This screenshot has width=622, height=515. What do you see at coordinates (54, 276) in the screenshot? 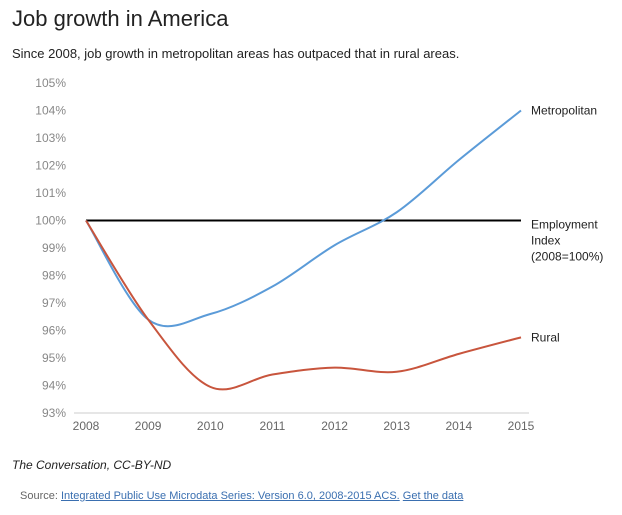
I see `y-tick-label: 98%` at bounding box center [54, 276].